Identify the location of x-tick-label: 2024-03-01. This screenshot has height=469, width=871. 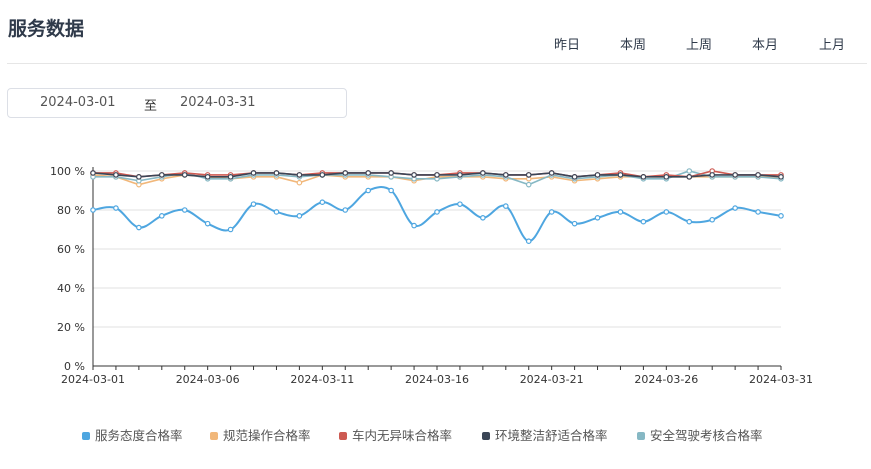
(93, 379).